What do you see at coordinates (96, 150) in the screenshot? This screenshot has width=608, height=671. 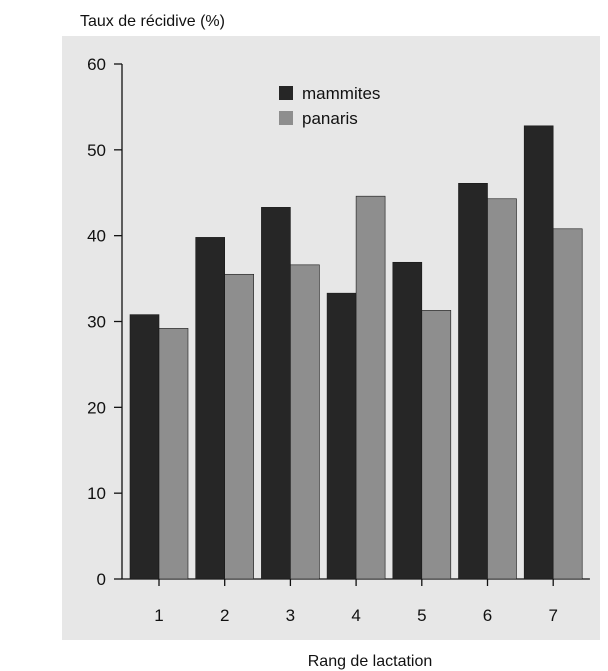 I see `y-tick-label: 50` at bounding box center [96, 150].